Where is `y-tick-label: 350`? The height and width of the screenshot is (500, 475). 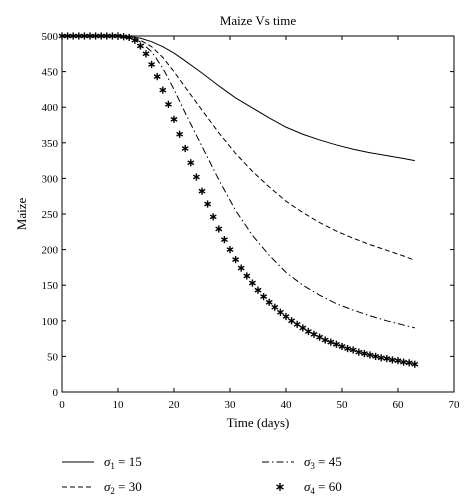 y-tick-label: 350 is located at coordinates (50, 144).